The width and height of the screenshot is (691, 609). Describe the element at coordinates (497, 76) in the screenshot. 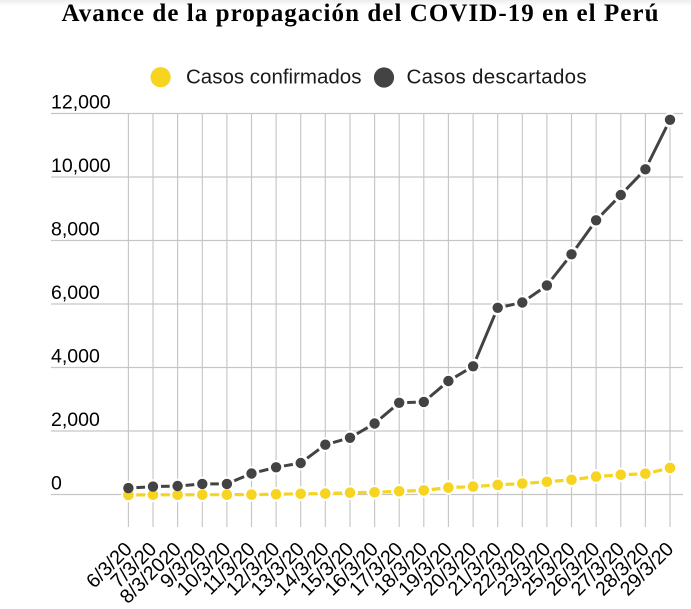

I see `svg-text: Casos descartados` at that location.